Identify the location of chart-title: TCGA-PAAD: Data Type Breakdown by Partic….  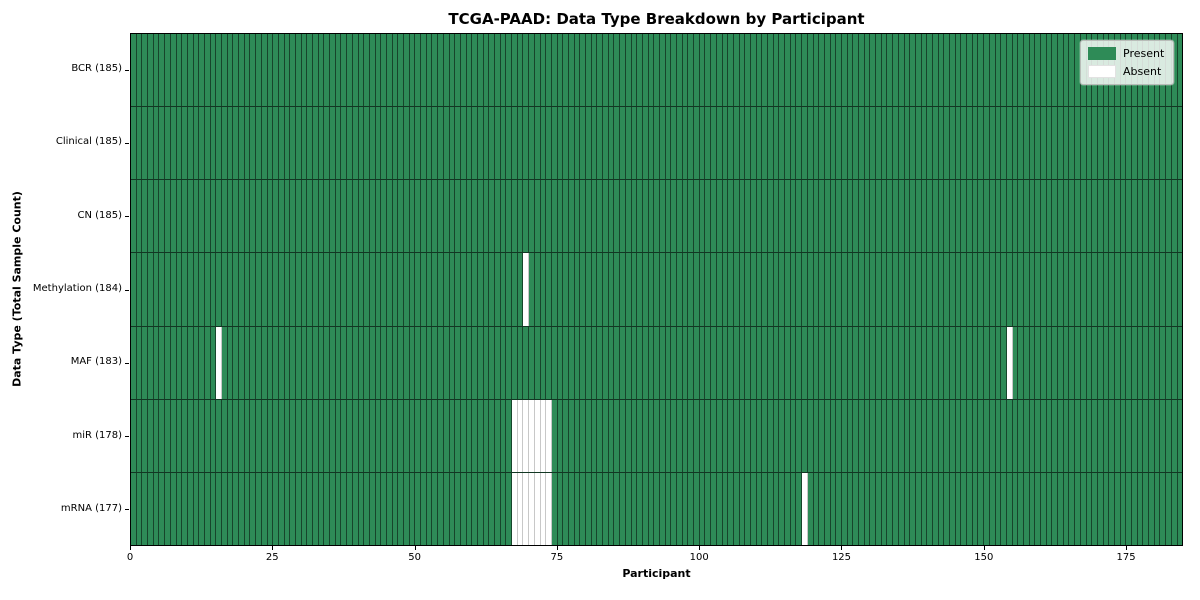
(656, 19).